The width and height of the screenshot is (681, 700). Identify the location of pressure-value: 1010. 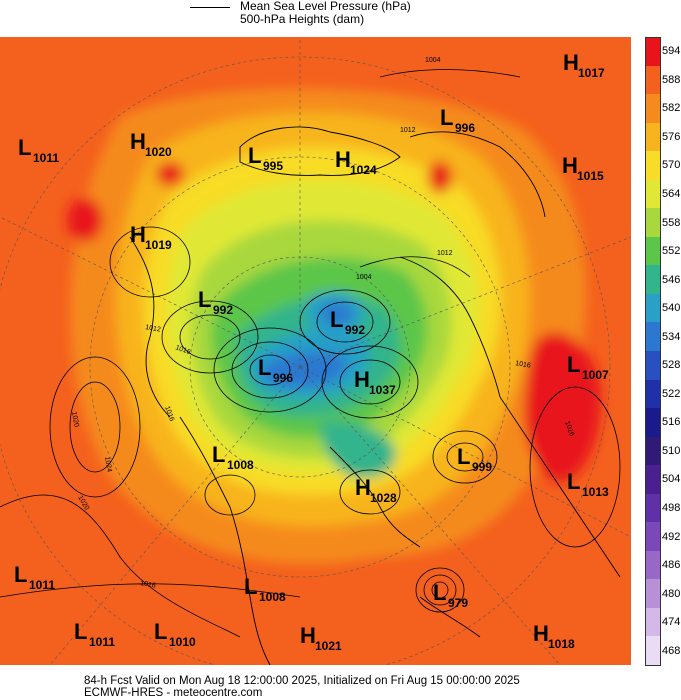
(182, 642).